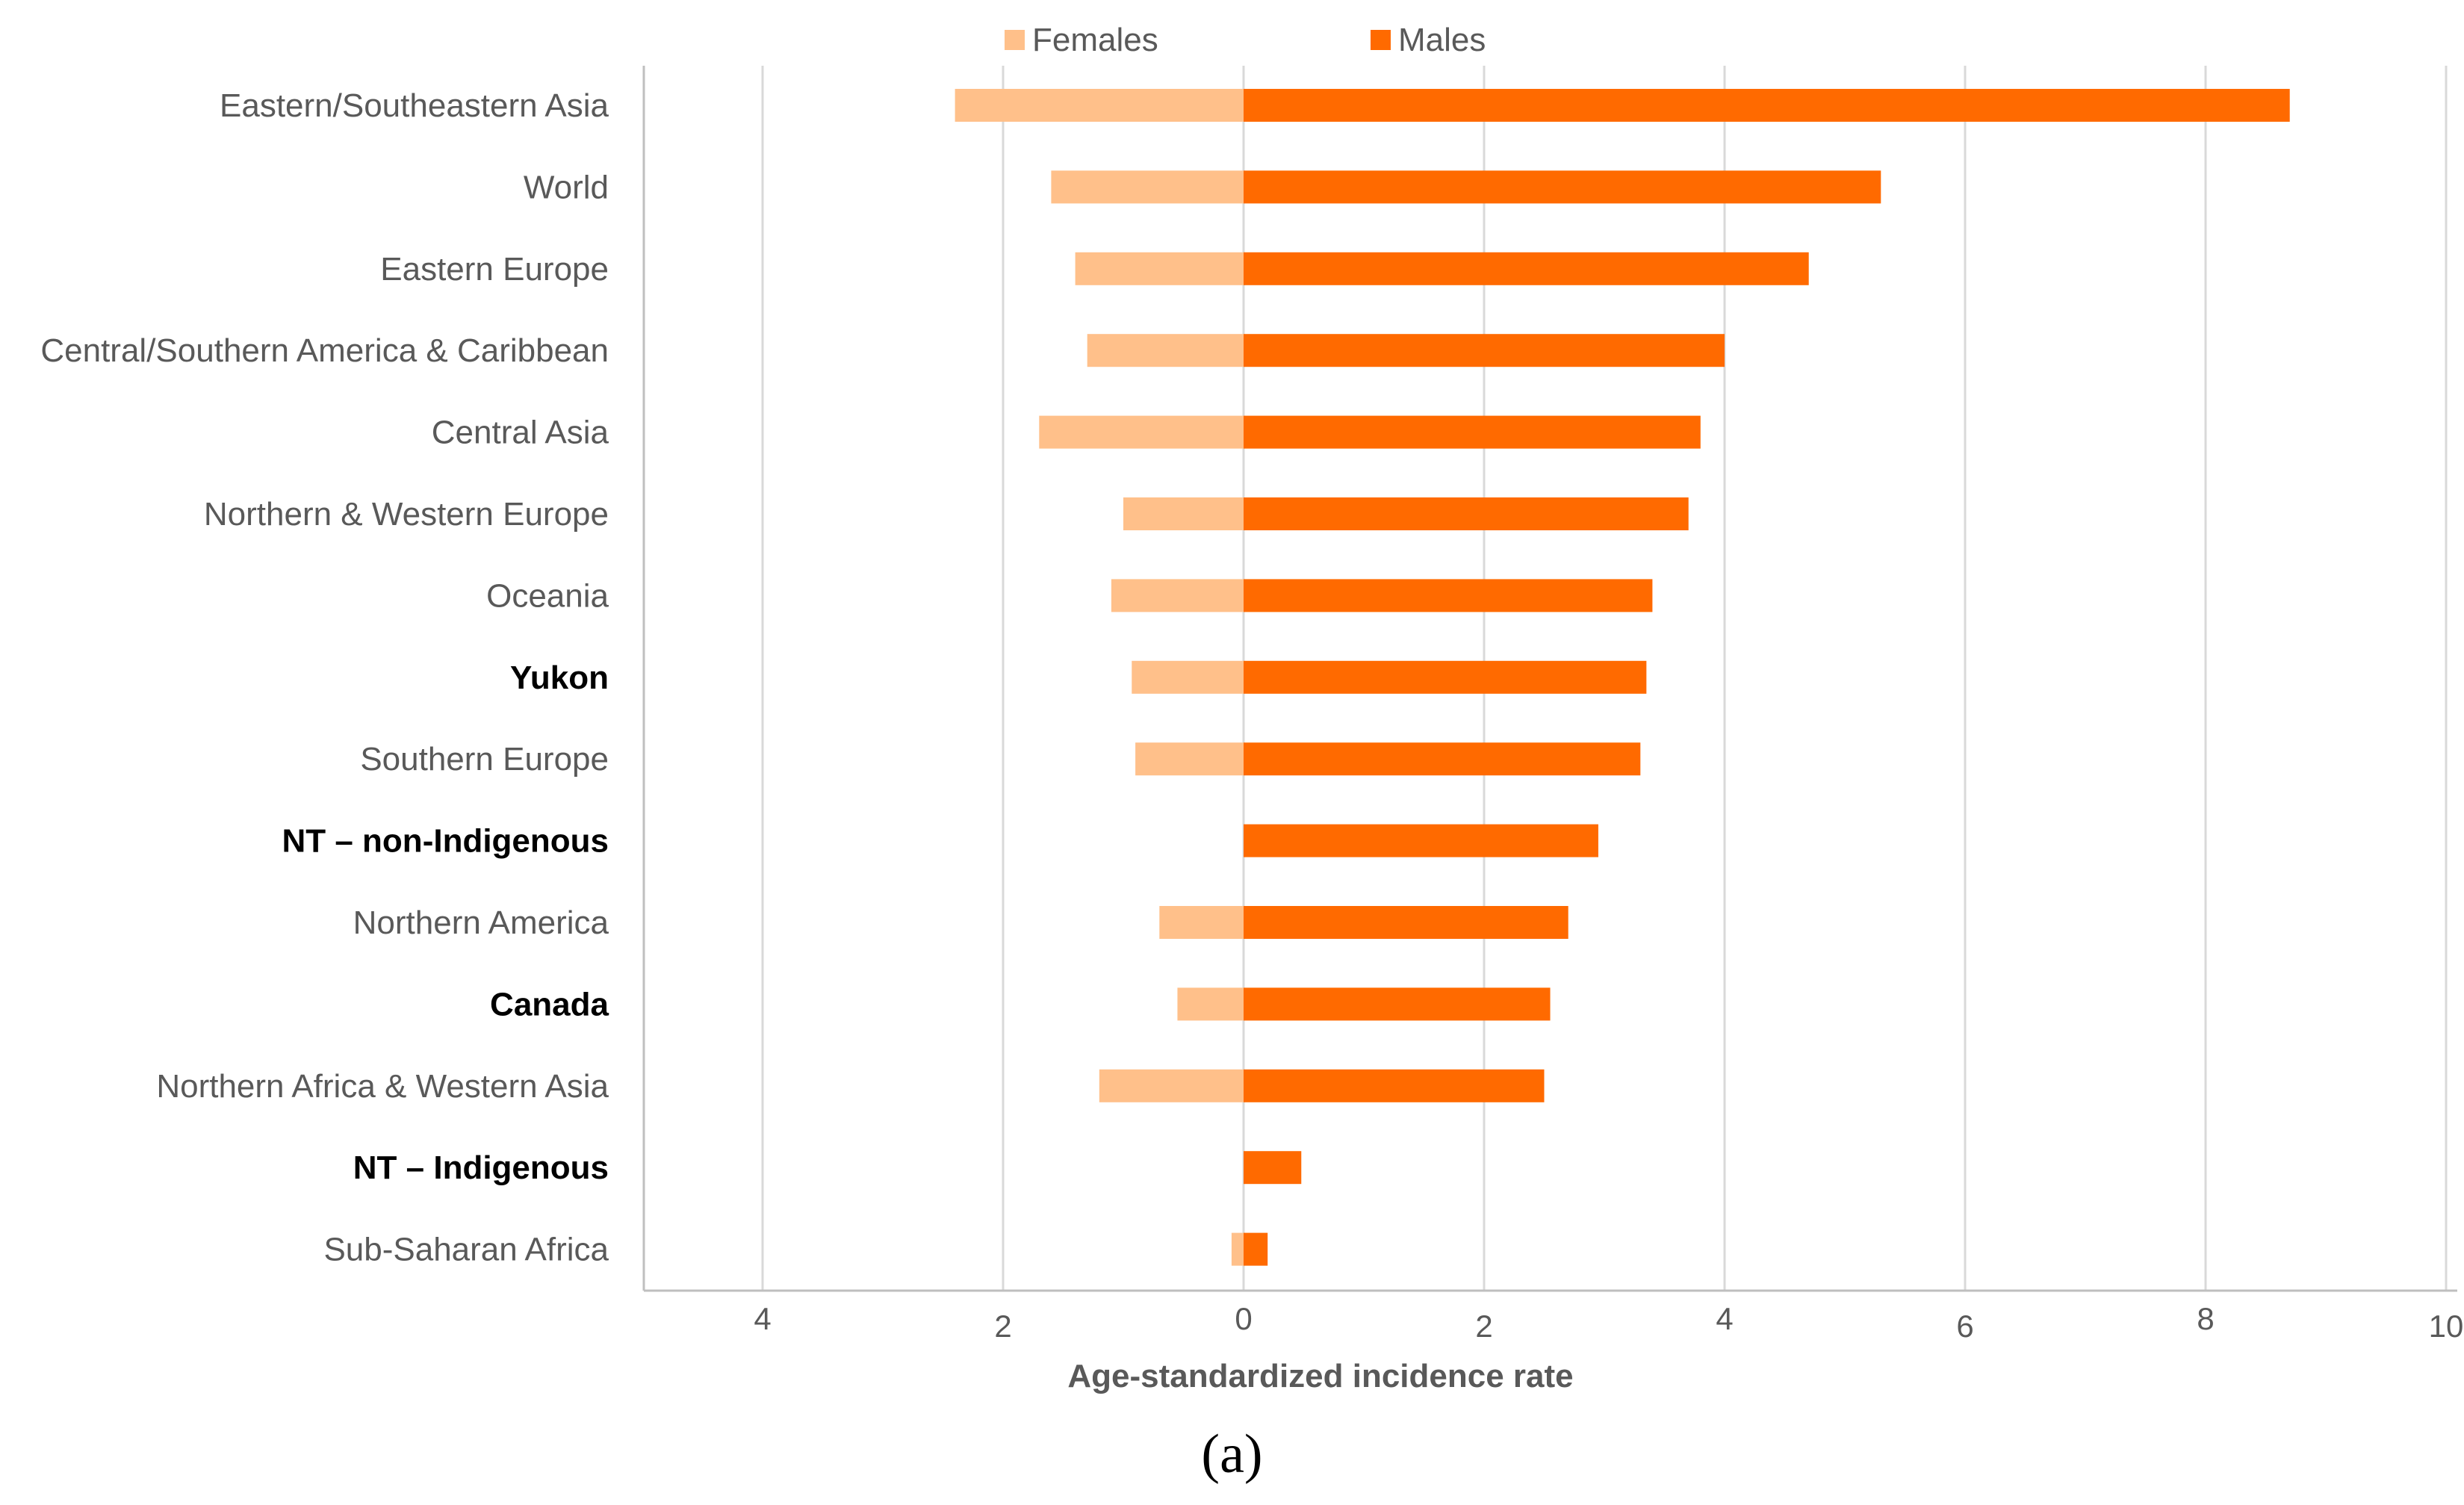  I want to click on x-tick-label: 0, so click(1243, 1319).